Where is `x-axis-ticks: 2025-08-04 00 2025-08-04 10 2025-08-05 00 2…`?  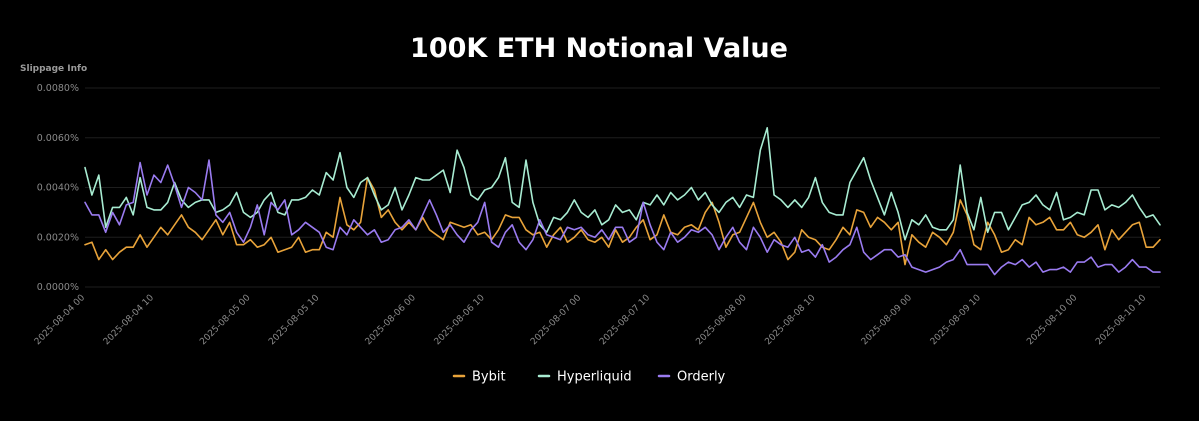
x-axis-ticks: 2025-08-04 00 2025-08-04 10 2025-08-05 00 2… is located at coordinates (591, 320).